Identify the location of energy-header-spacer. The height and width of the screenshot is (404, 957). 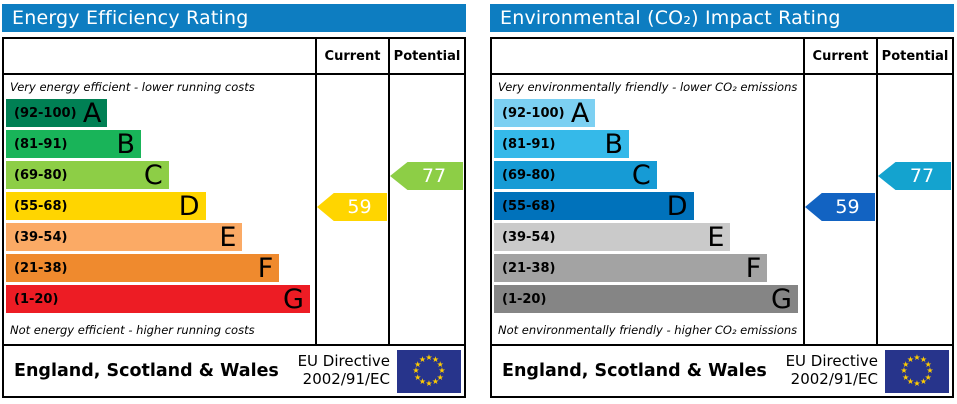
(159, 56).